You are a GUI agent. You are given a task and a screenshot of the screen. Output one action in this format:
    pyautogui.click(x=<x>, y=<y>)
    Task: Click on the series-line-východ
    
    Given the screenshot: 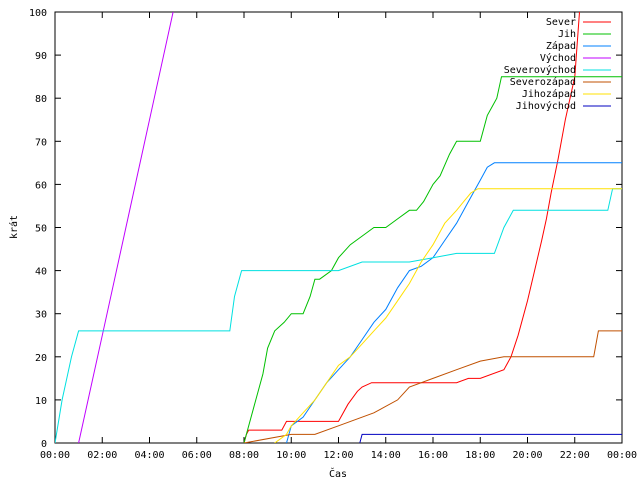 What is the action you would take?
    pyautogui.click(x=126, y=227)
    